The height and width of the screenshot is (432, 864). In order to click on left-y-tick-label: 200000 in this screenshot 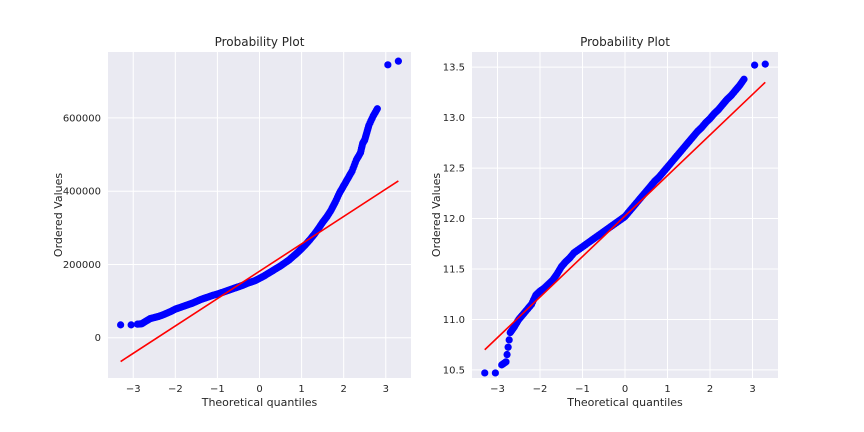, I will do `click(82, 265)`.